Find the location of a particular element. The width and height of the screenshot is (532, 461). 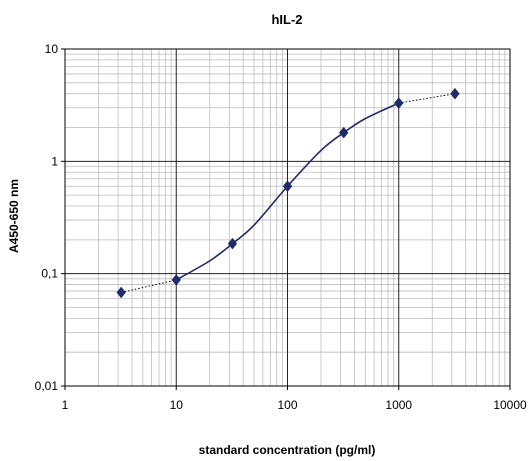

fit-curve-dotted-left is located at coordinates (149, 286).